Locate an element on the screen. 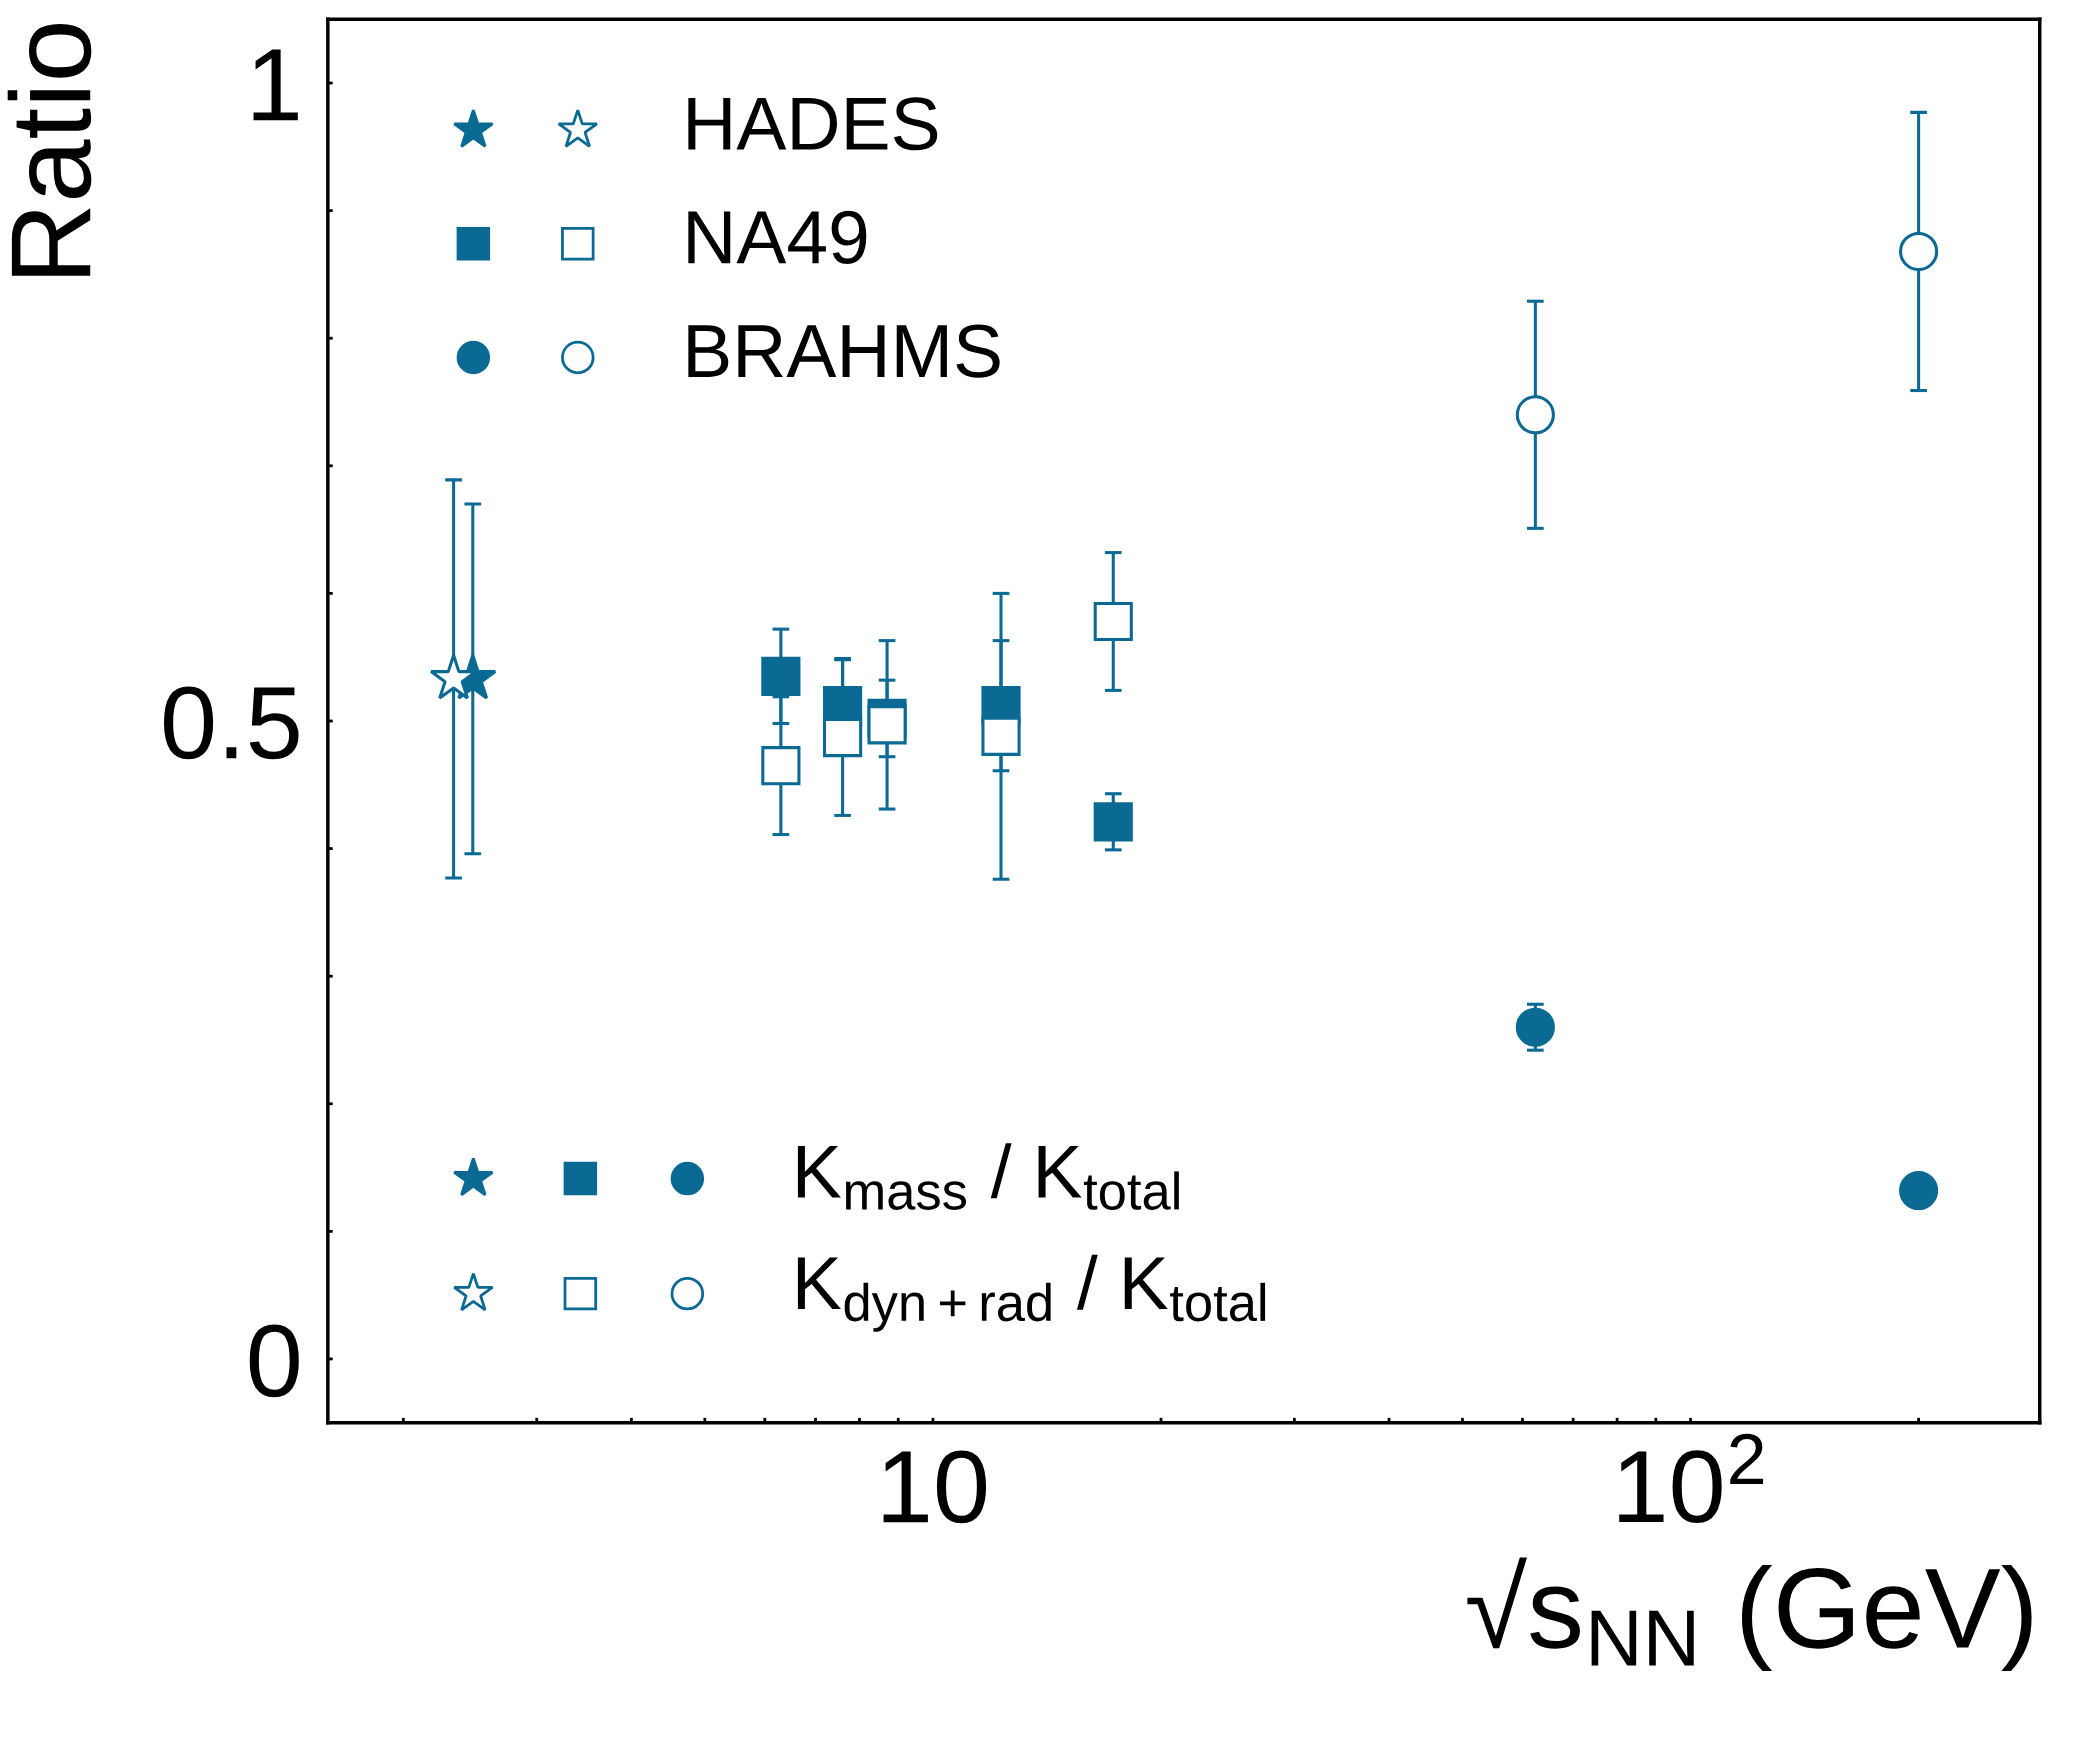  x-tick-label: 10 is located at coordinates (935, 1487).